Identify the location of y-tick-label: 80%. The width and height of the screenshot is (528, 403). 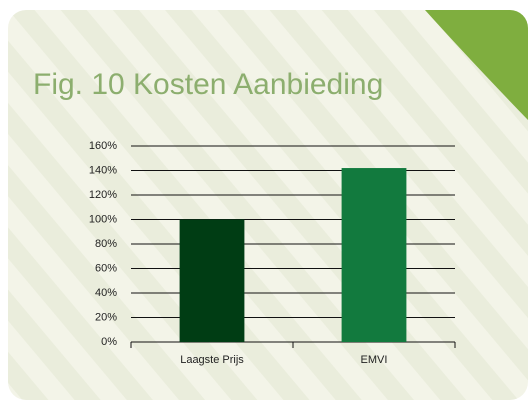
(106, 244).